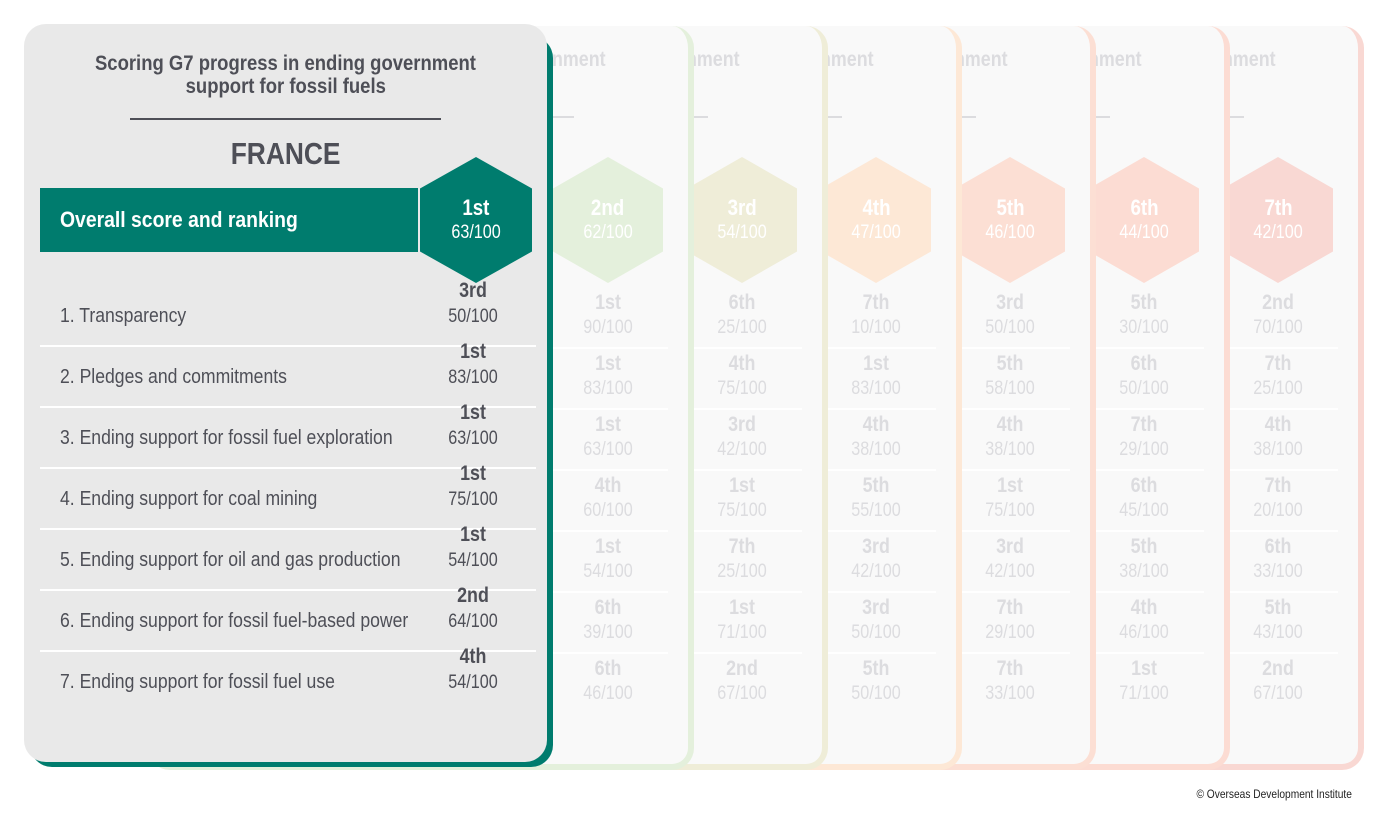 The height and width of the screenshot is (818, 1379). Describe the element at coordinates (1010, 632) in the screenshot. I see `category-score: 29/100` at that location.